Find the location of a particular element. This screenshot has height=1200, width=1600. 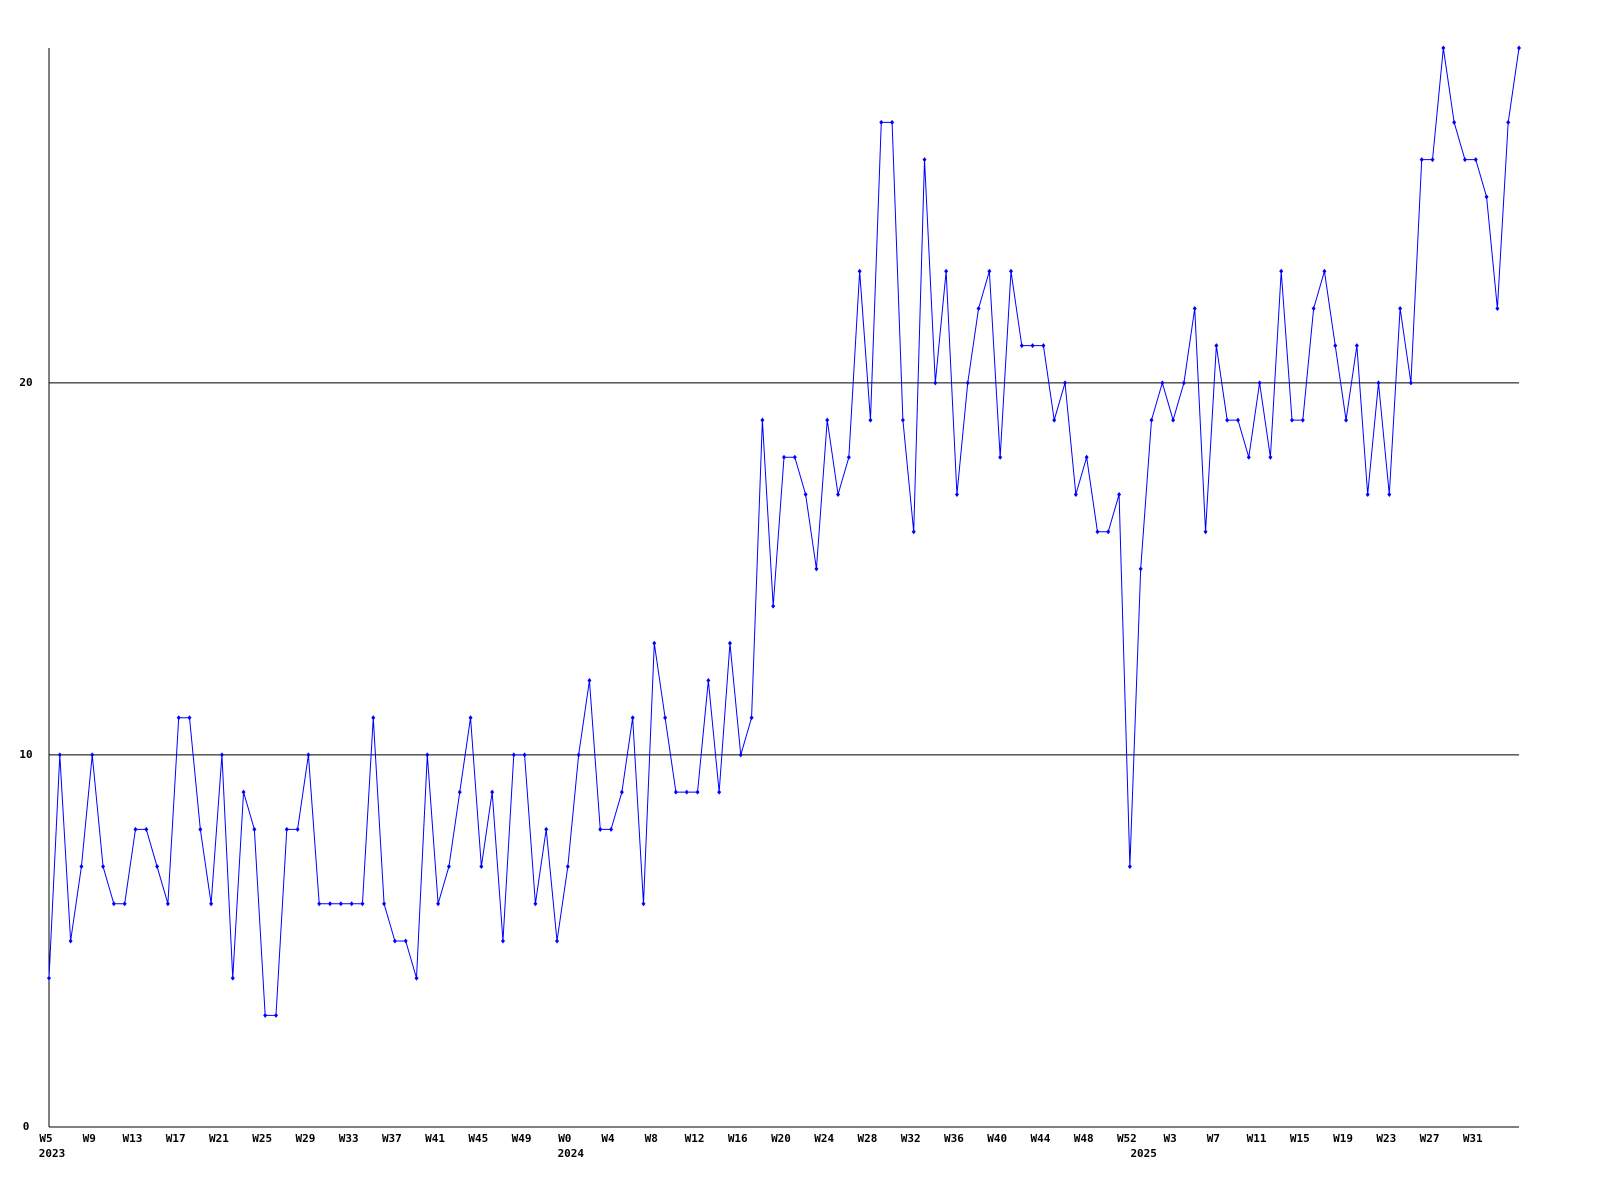

x-tick-label: W0 is located at coordinates (564, 1138).